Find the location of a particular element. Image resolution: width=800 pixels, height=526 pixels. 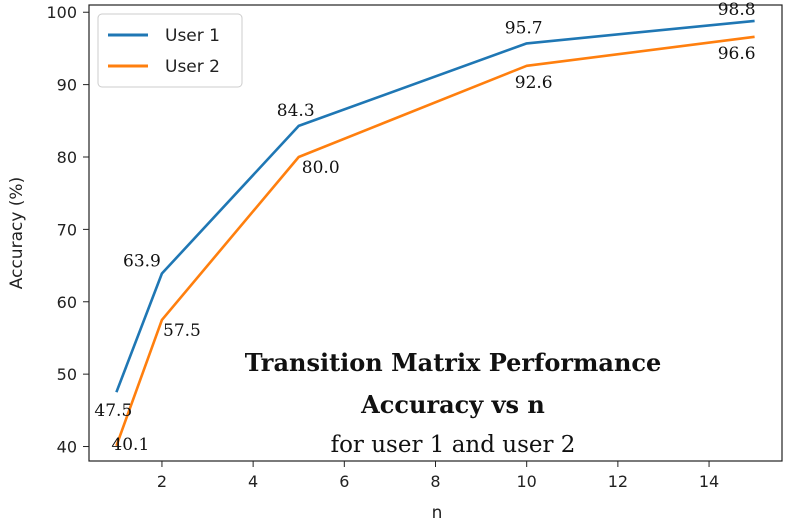

chart-title: Transition Matrix Performance is located at coordinates (453, 362).